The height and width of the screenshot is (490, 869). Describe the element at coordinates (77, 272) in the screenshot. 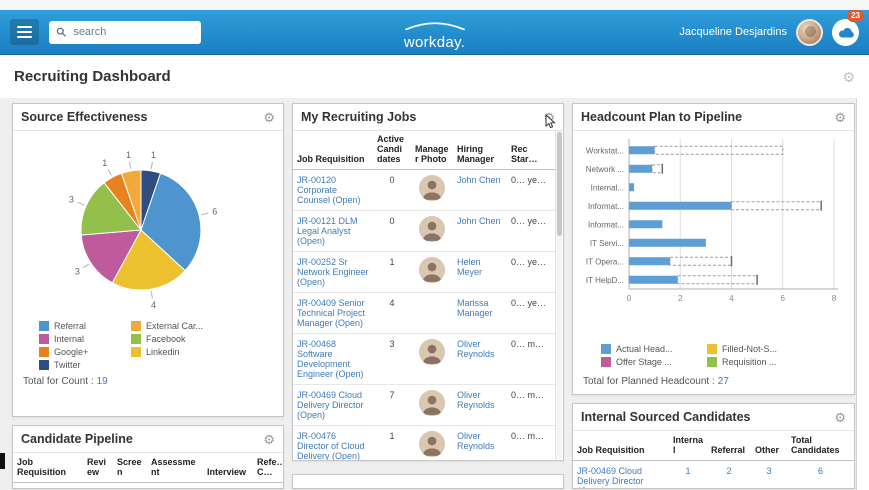

I see `pie-slice-value: 3` at that location.